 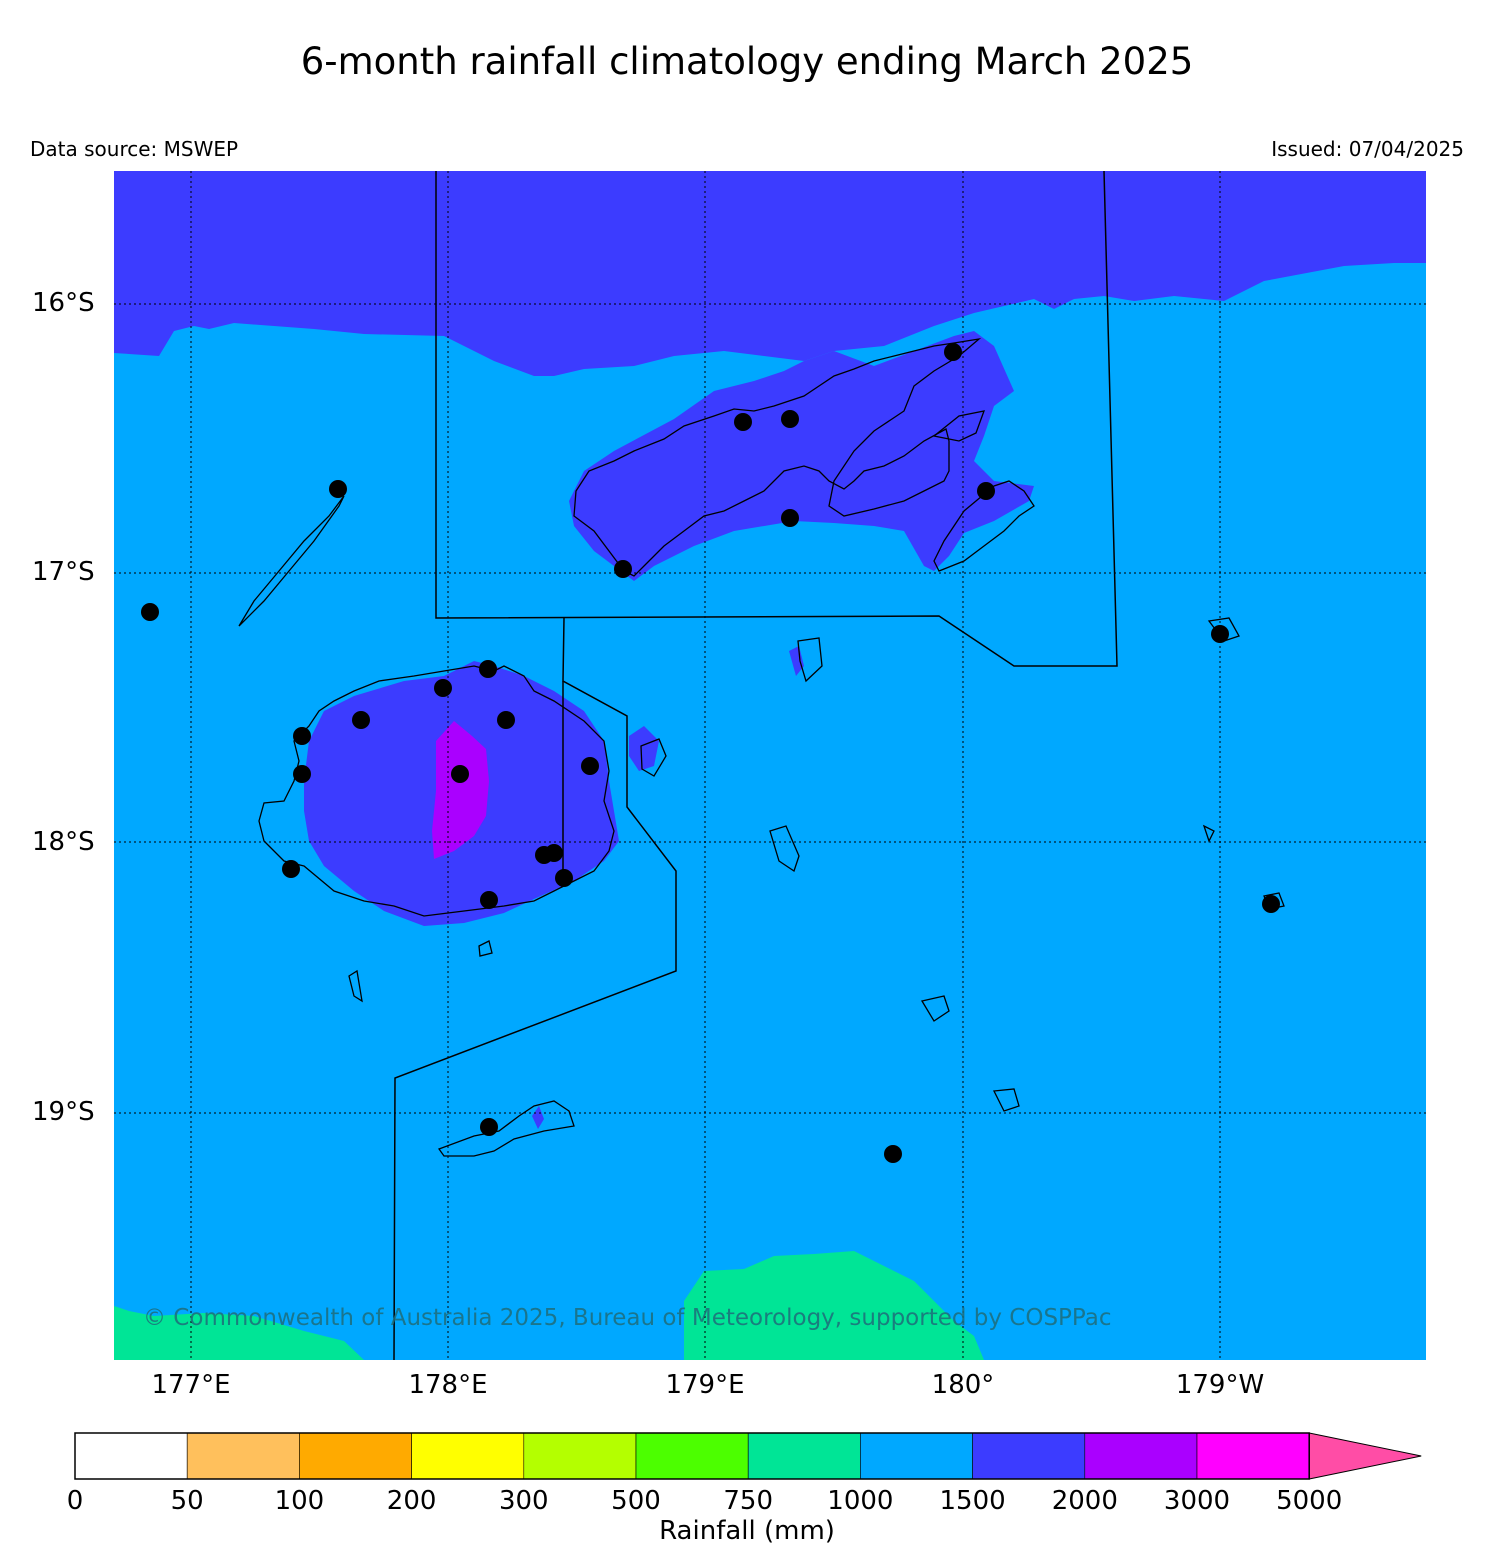 I want to click on band-1500-2000-kadavu, so click(x=538, y=1117).